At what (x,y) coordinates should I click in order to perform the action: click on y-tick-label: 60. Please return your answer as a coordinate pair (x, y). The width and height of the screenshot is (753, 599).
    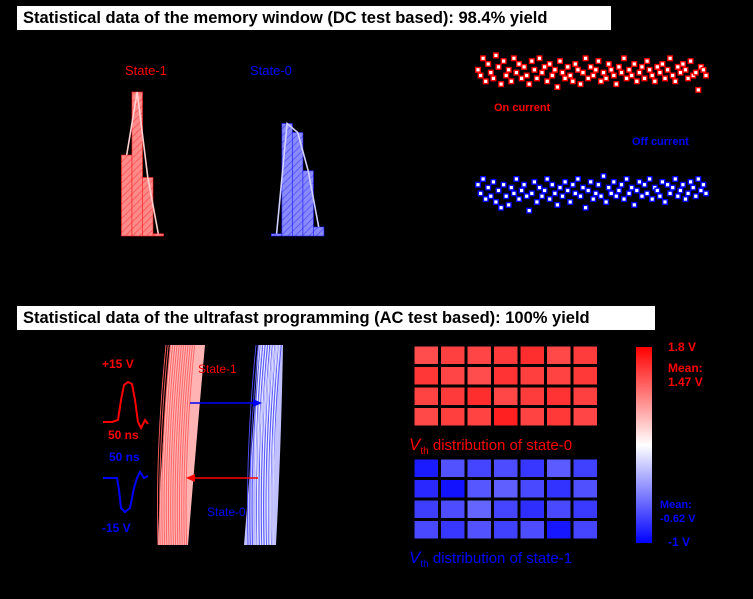
    Looking at the image, I should click on (65, 101).